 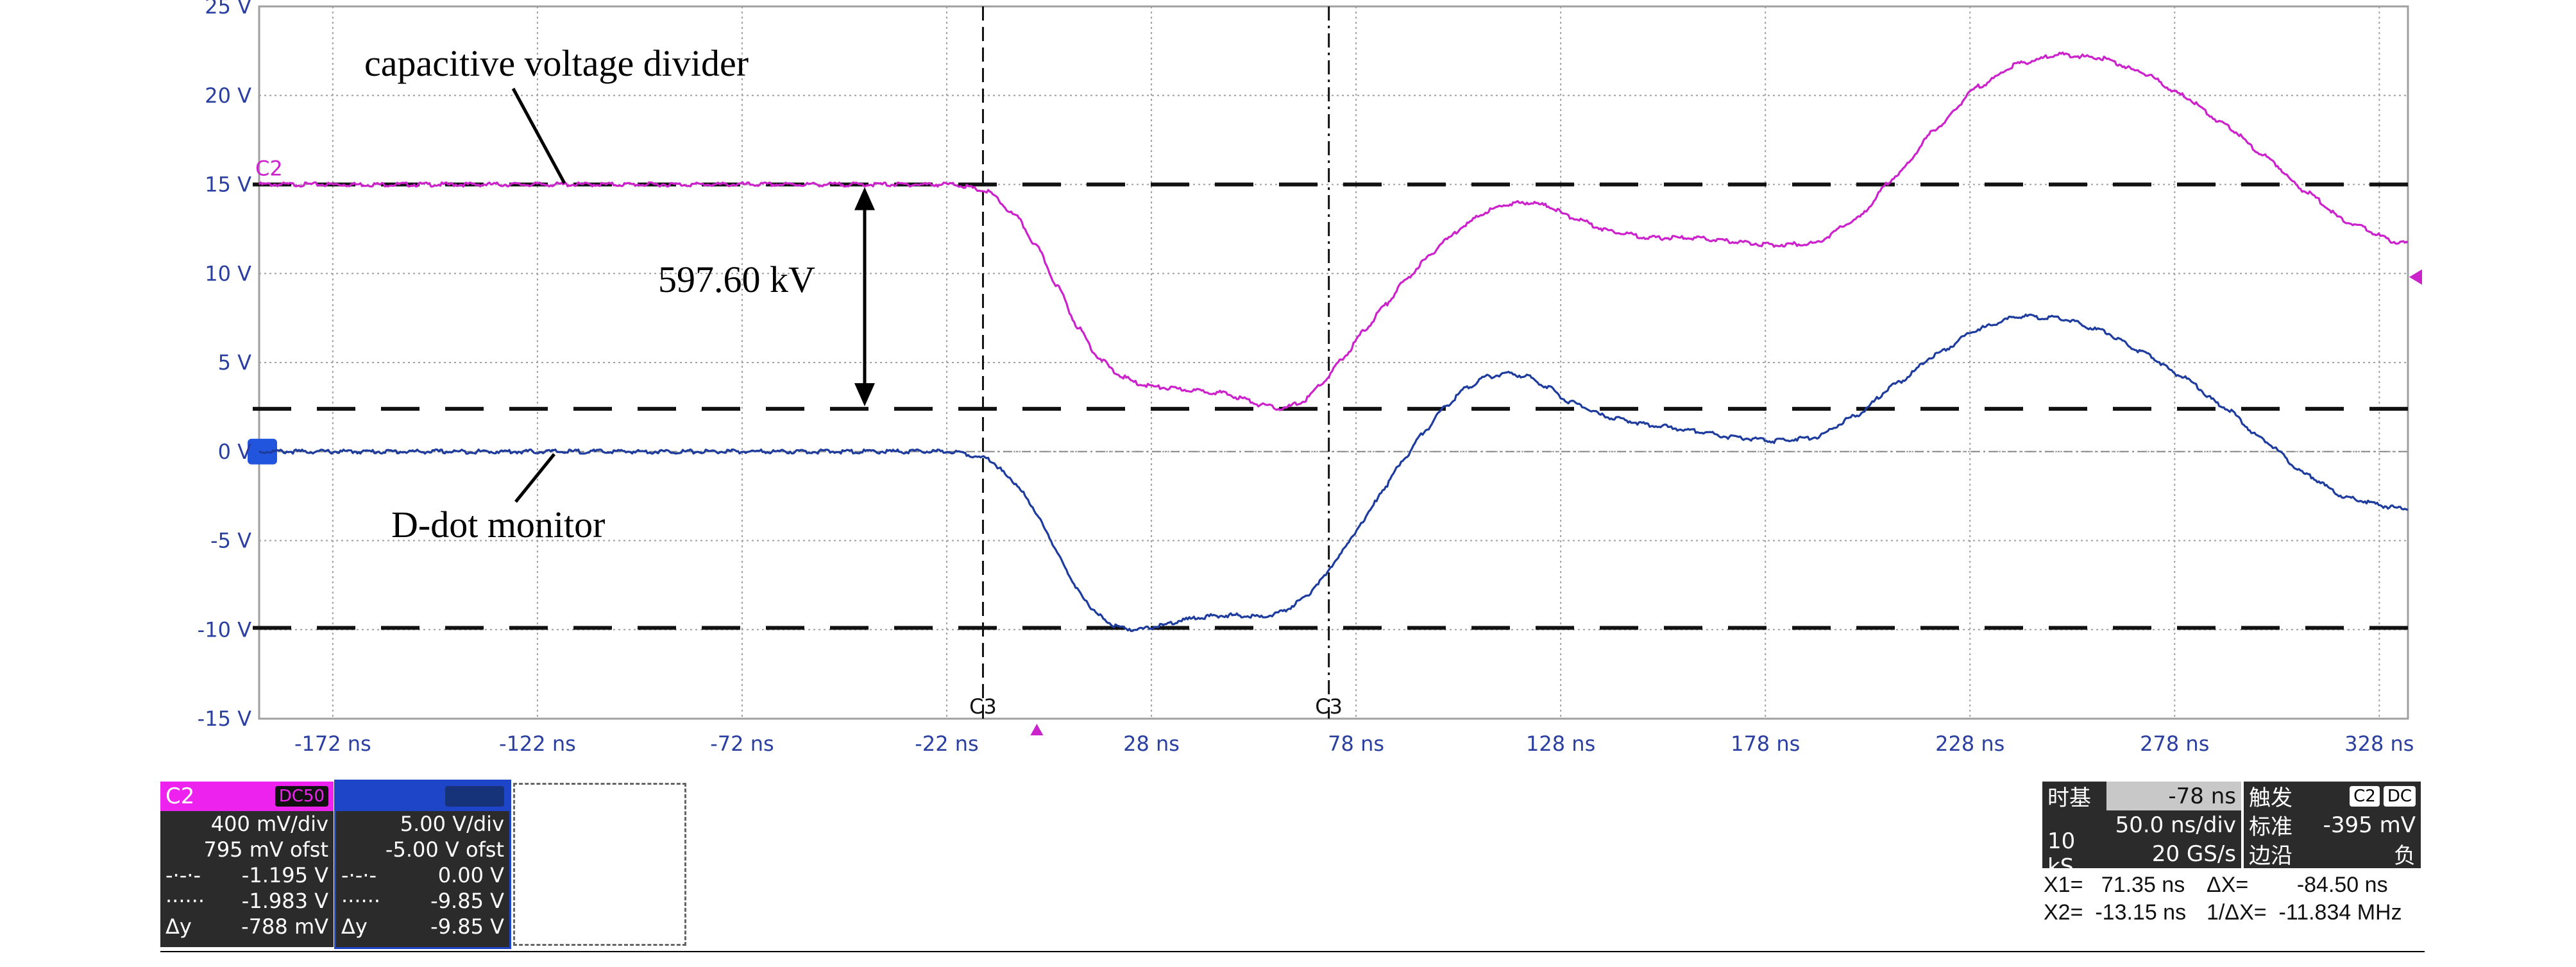 What do you see at coordinates (2364, 825) in the screenshot?
I see `trigger-level: -395 mV` at bounding box center [2364, 825].